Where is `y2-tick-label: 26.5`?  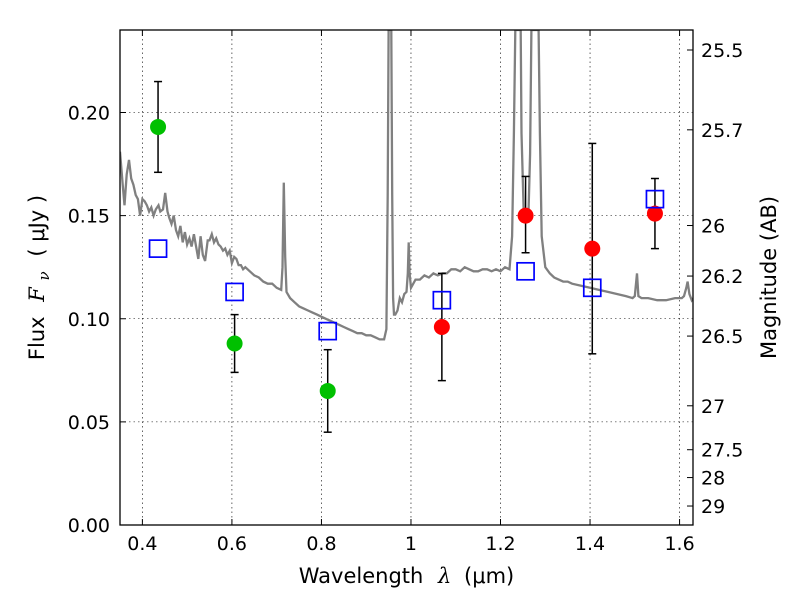 y2-tick-label: 26.5 is located at coordinates (722, 337).